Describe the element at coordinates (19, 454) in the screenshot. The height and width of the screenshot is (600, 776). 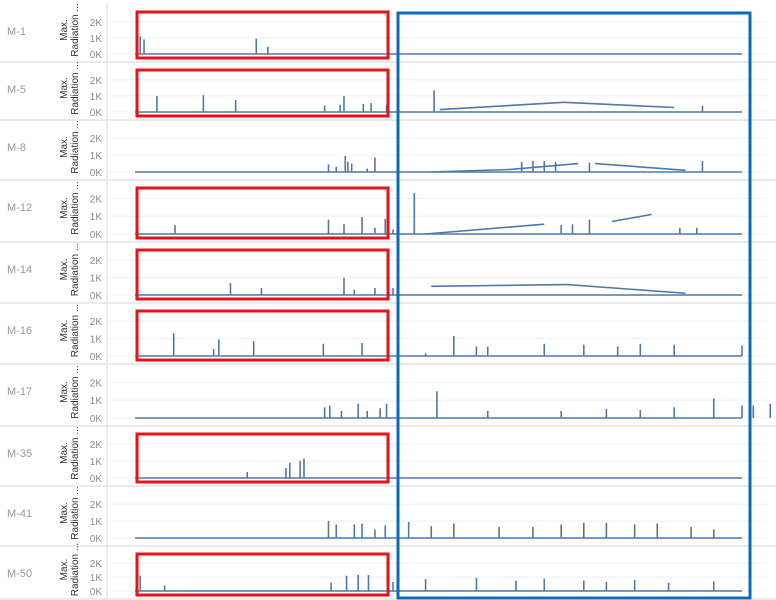
I see `row-label: M-35` at that location.